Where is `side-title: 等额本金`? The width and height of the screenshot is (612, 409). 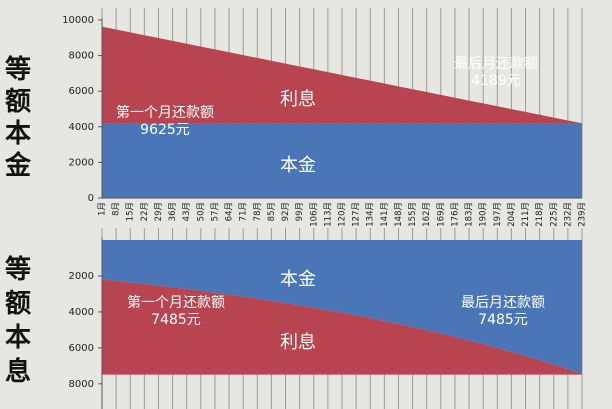 side-title: 等额本金 is located at coordinates (18, 117).